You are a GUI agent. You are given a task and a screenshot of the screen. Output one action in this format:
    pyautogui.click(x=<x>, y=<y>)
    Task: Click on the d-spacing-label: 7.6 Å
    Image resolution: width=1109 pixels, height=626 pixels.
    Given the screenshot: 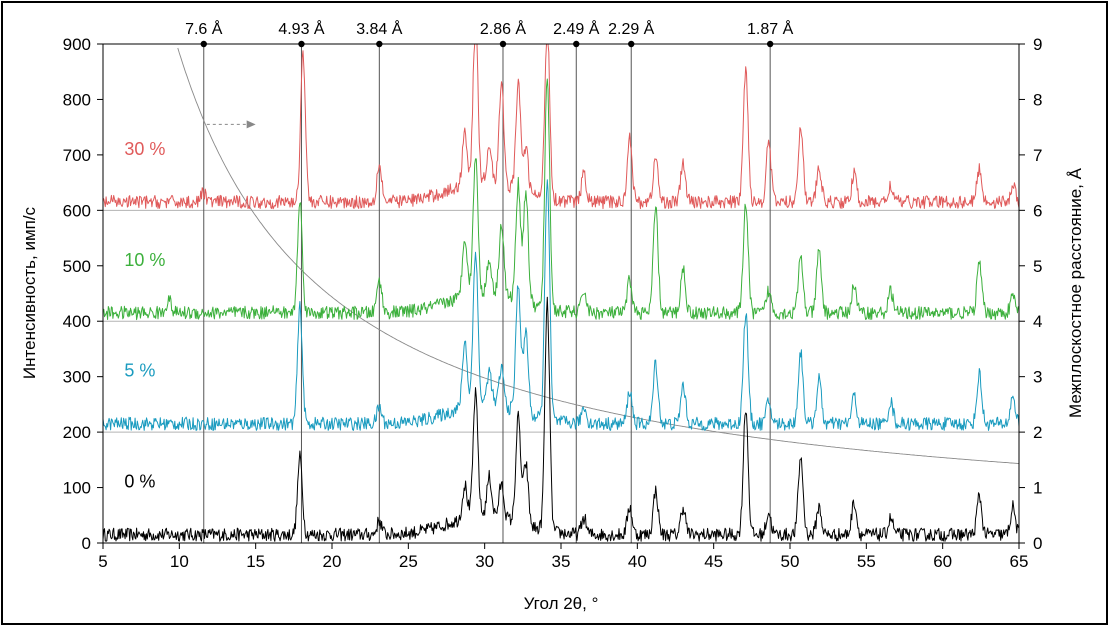 What is the action you would take?
    pyautogui.click(x=204, y=28)
    